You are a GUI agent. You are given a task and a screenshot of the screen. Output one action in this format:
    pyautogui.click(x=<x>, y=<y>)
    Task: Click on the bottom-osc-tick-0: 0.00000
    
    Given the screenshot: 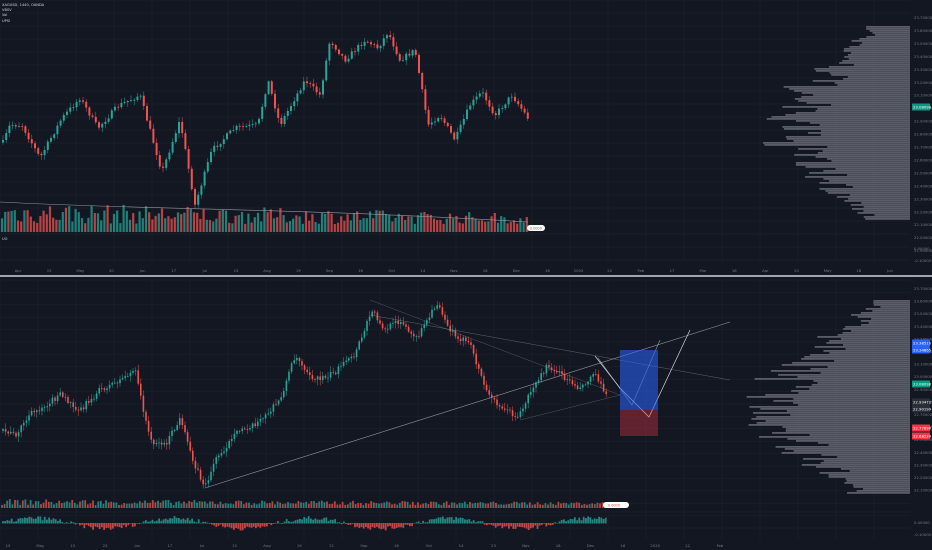 What is the action you would take?
    pyautogui.click(x=922, y=522)
    